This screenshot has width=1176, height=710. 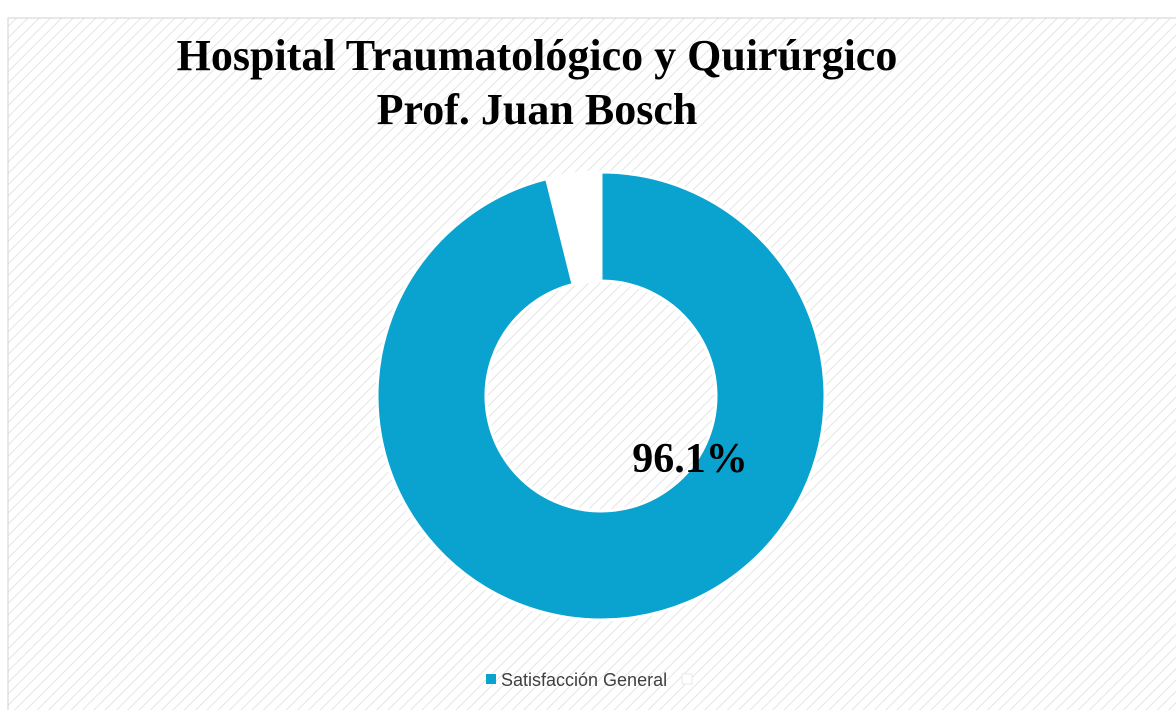 I want to click on legend-label: Satisfacción General, so click(x=584, y=680).